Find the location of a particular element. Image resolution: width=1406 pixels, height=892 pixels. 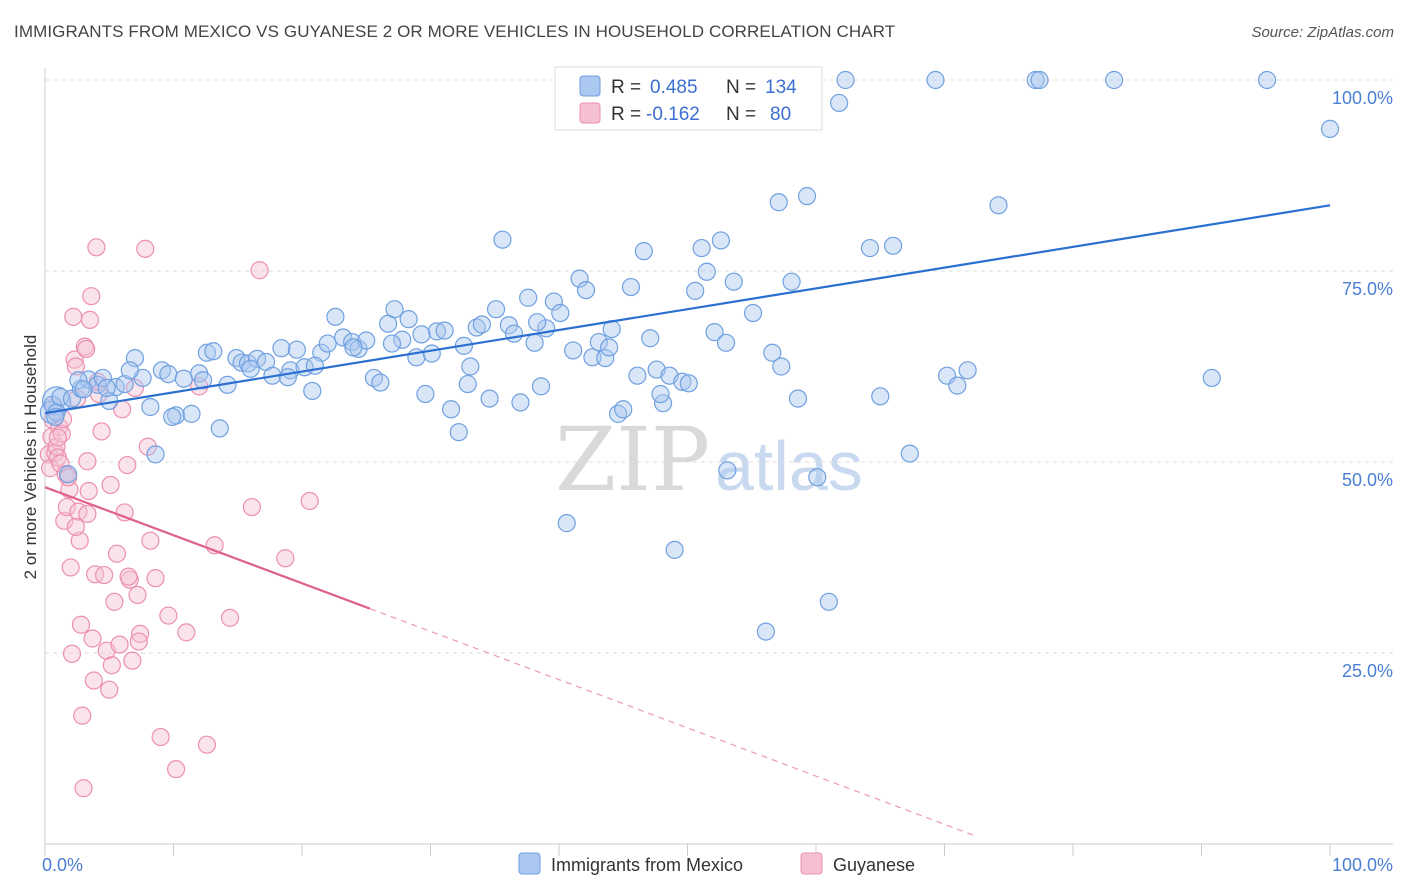

series-legend-mexico: Immigrants from Mexico is located at coordinates (647, 865).